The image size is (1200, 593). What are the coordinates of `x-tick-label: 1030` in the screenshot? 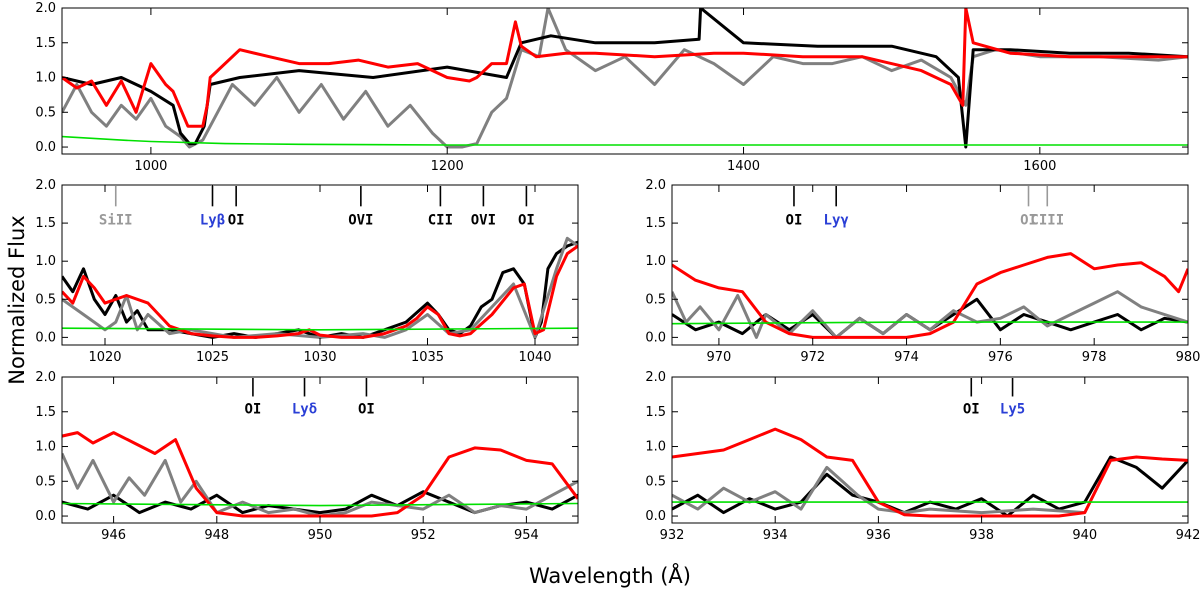 It's located at (319, 357).